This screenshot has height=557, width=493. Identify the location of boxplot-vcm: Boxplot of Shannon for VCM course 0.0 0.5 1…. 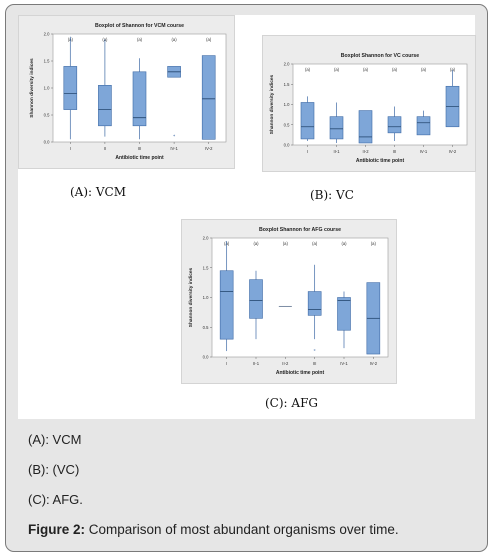
(128, 92).